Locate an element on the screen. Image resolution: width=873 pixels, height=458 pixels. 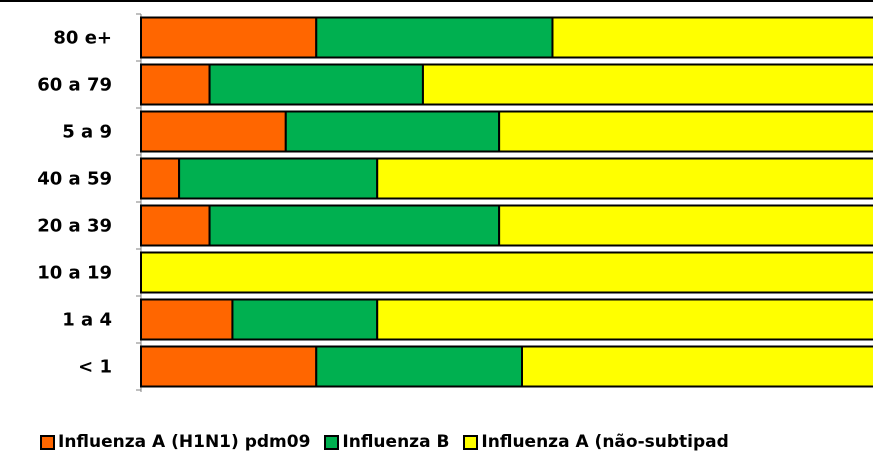
legend-label: Influenza B is located at coordinates (396, 442).